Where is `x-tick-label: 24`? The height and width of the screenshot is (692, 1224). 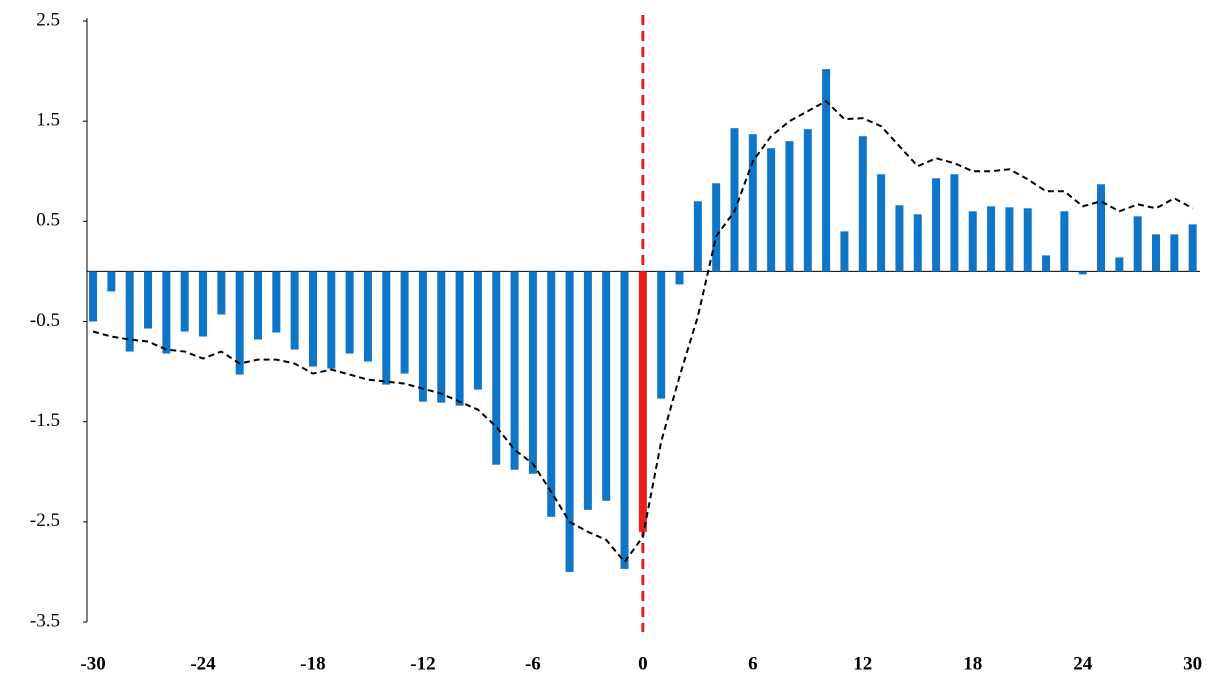
x-tick-label: 24 is located at coordinates (1083, 663).